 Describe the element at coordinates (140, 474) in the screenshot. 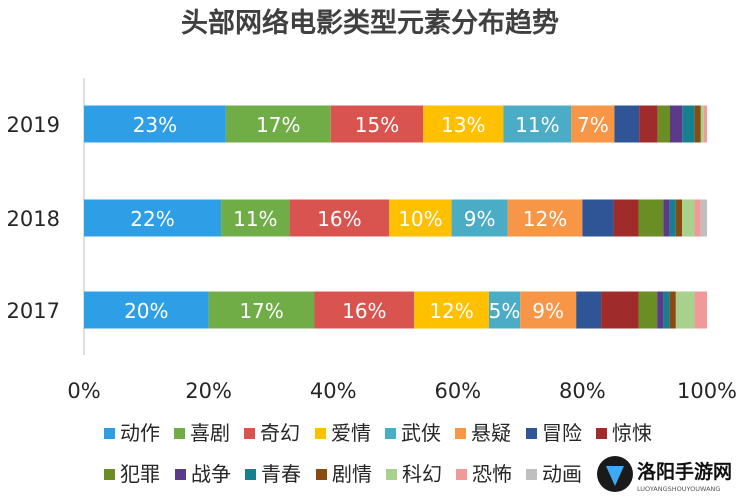

I see `legend-label: 犯罪` at that location.